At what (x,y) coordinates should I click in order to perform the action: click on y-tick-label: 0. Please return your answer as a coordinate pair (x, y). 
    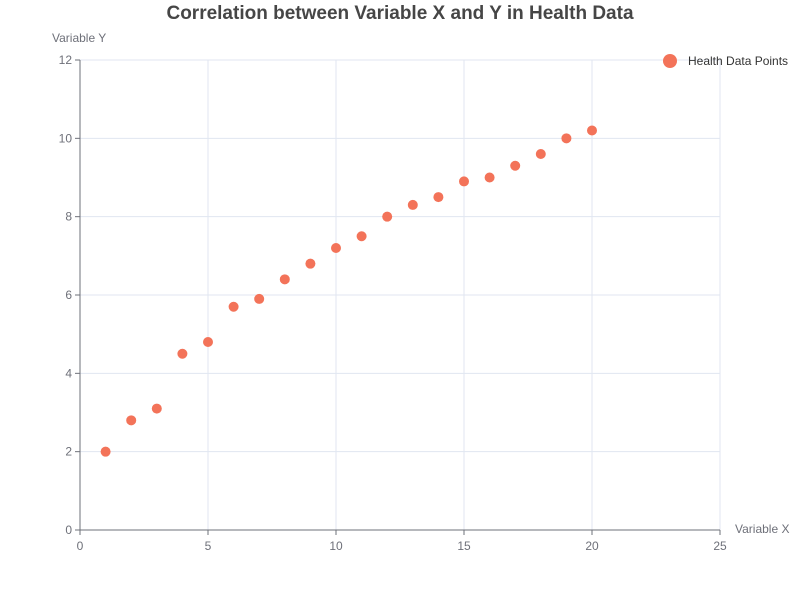
    Looking at the image, I should click on (68, 530).